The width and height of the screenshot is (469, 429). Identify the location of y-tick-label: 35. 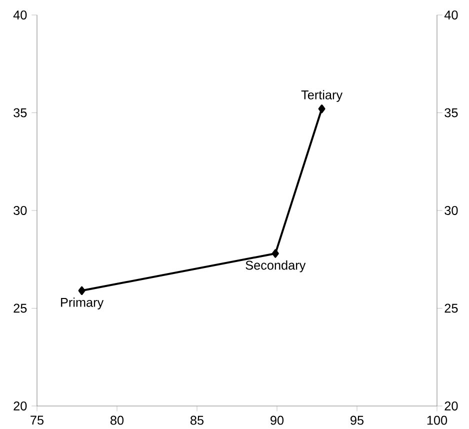
(451, 113).